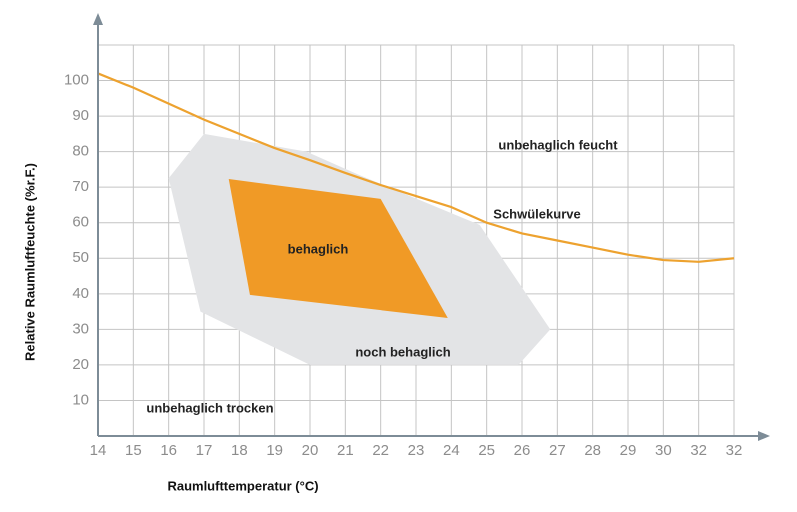 The height and width of the screenshot is (512, 797). What do you see at coordinates (557, 450) in the screenshot?
I see `x-tick-label: 27` at bounding box center [557, 450].